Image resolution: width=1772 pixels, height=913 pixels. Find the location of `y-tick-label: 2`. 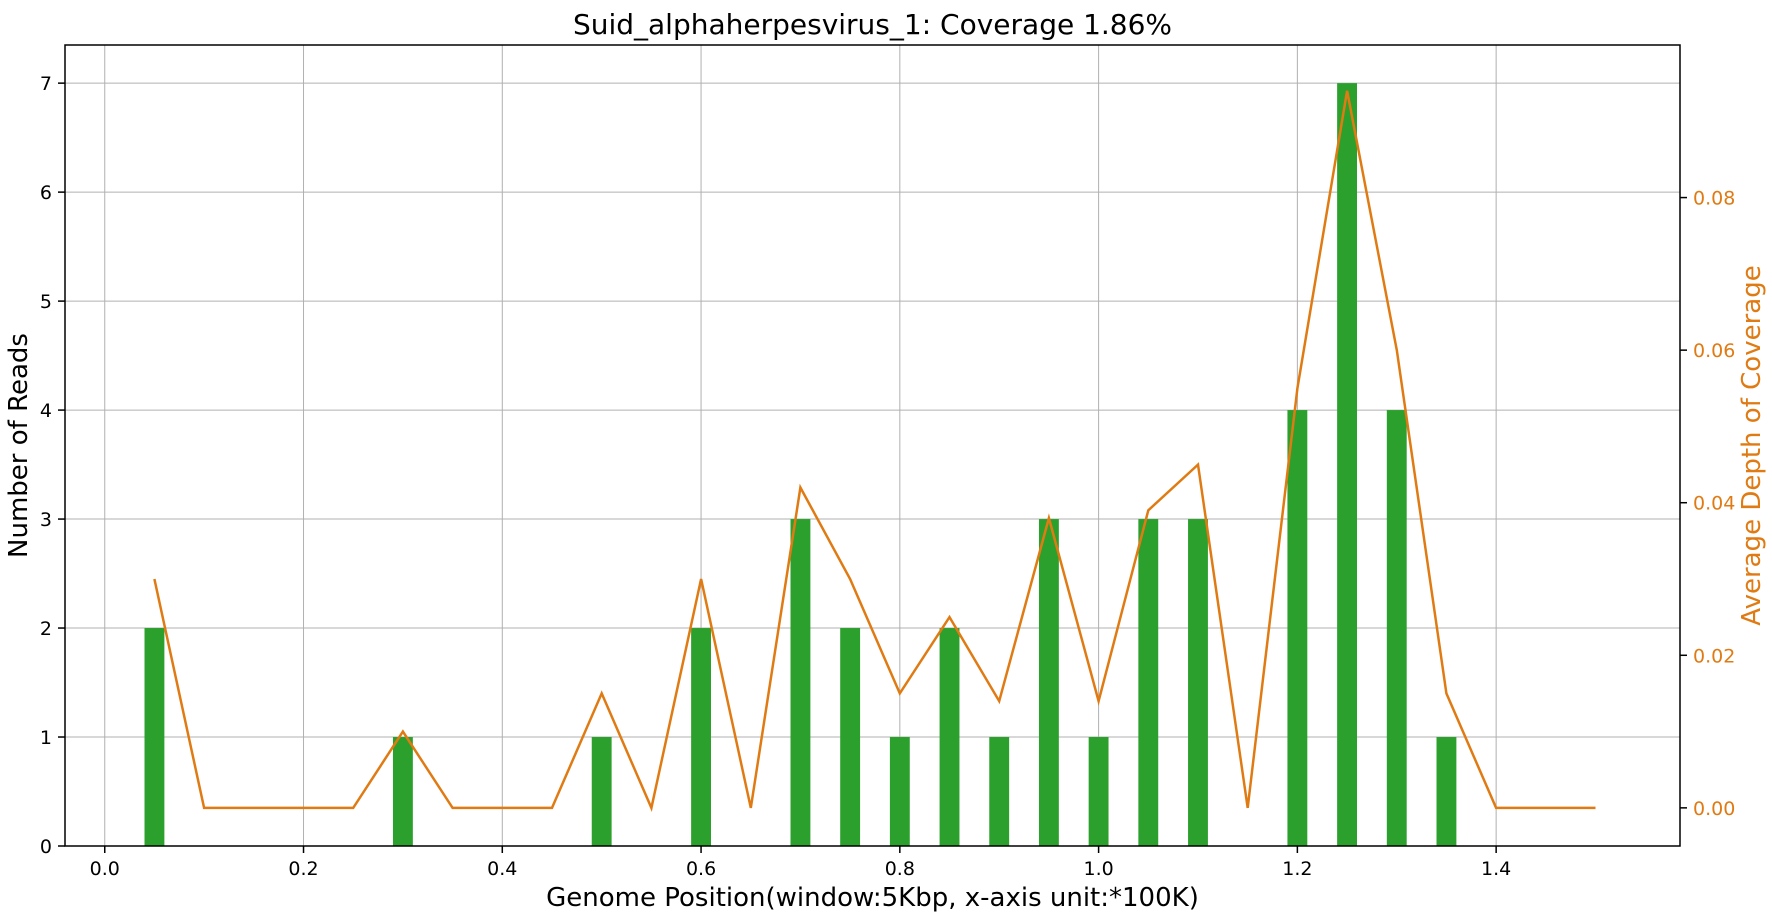

y-tick-label: 2 is located at coordinates (46, 629).